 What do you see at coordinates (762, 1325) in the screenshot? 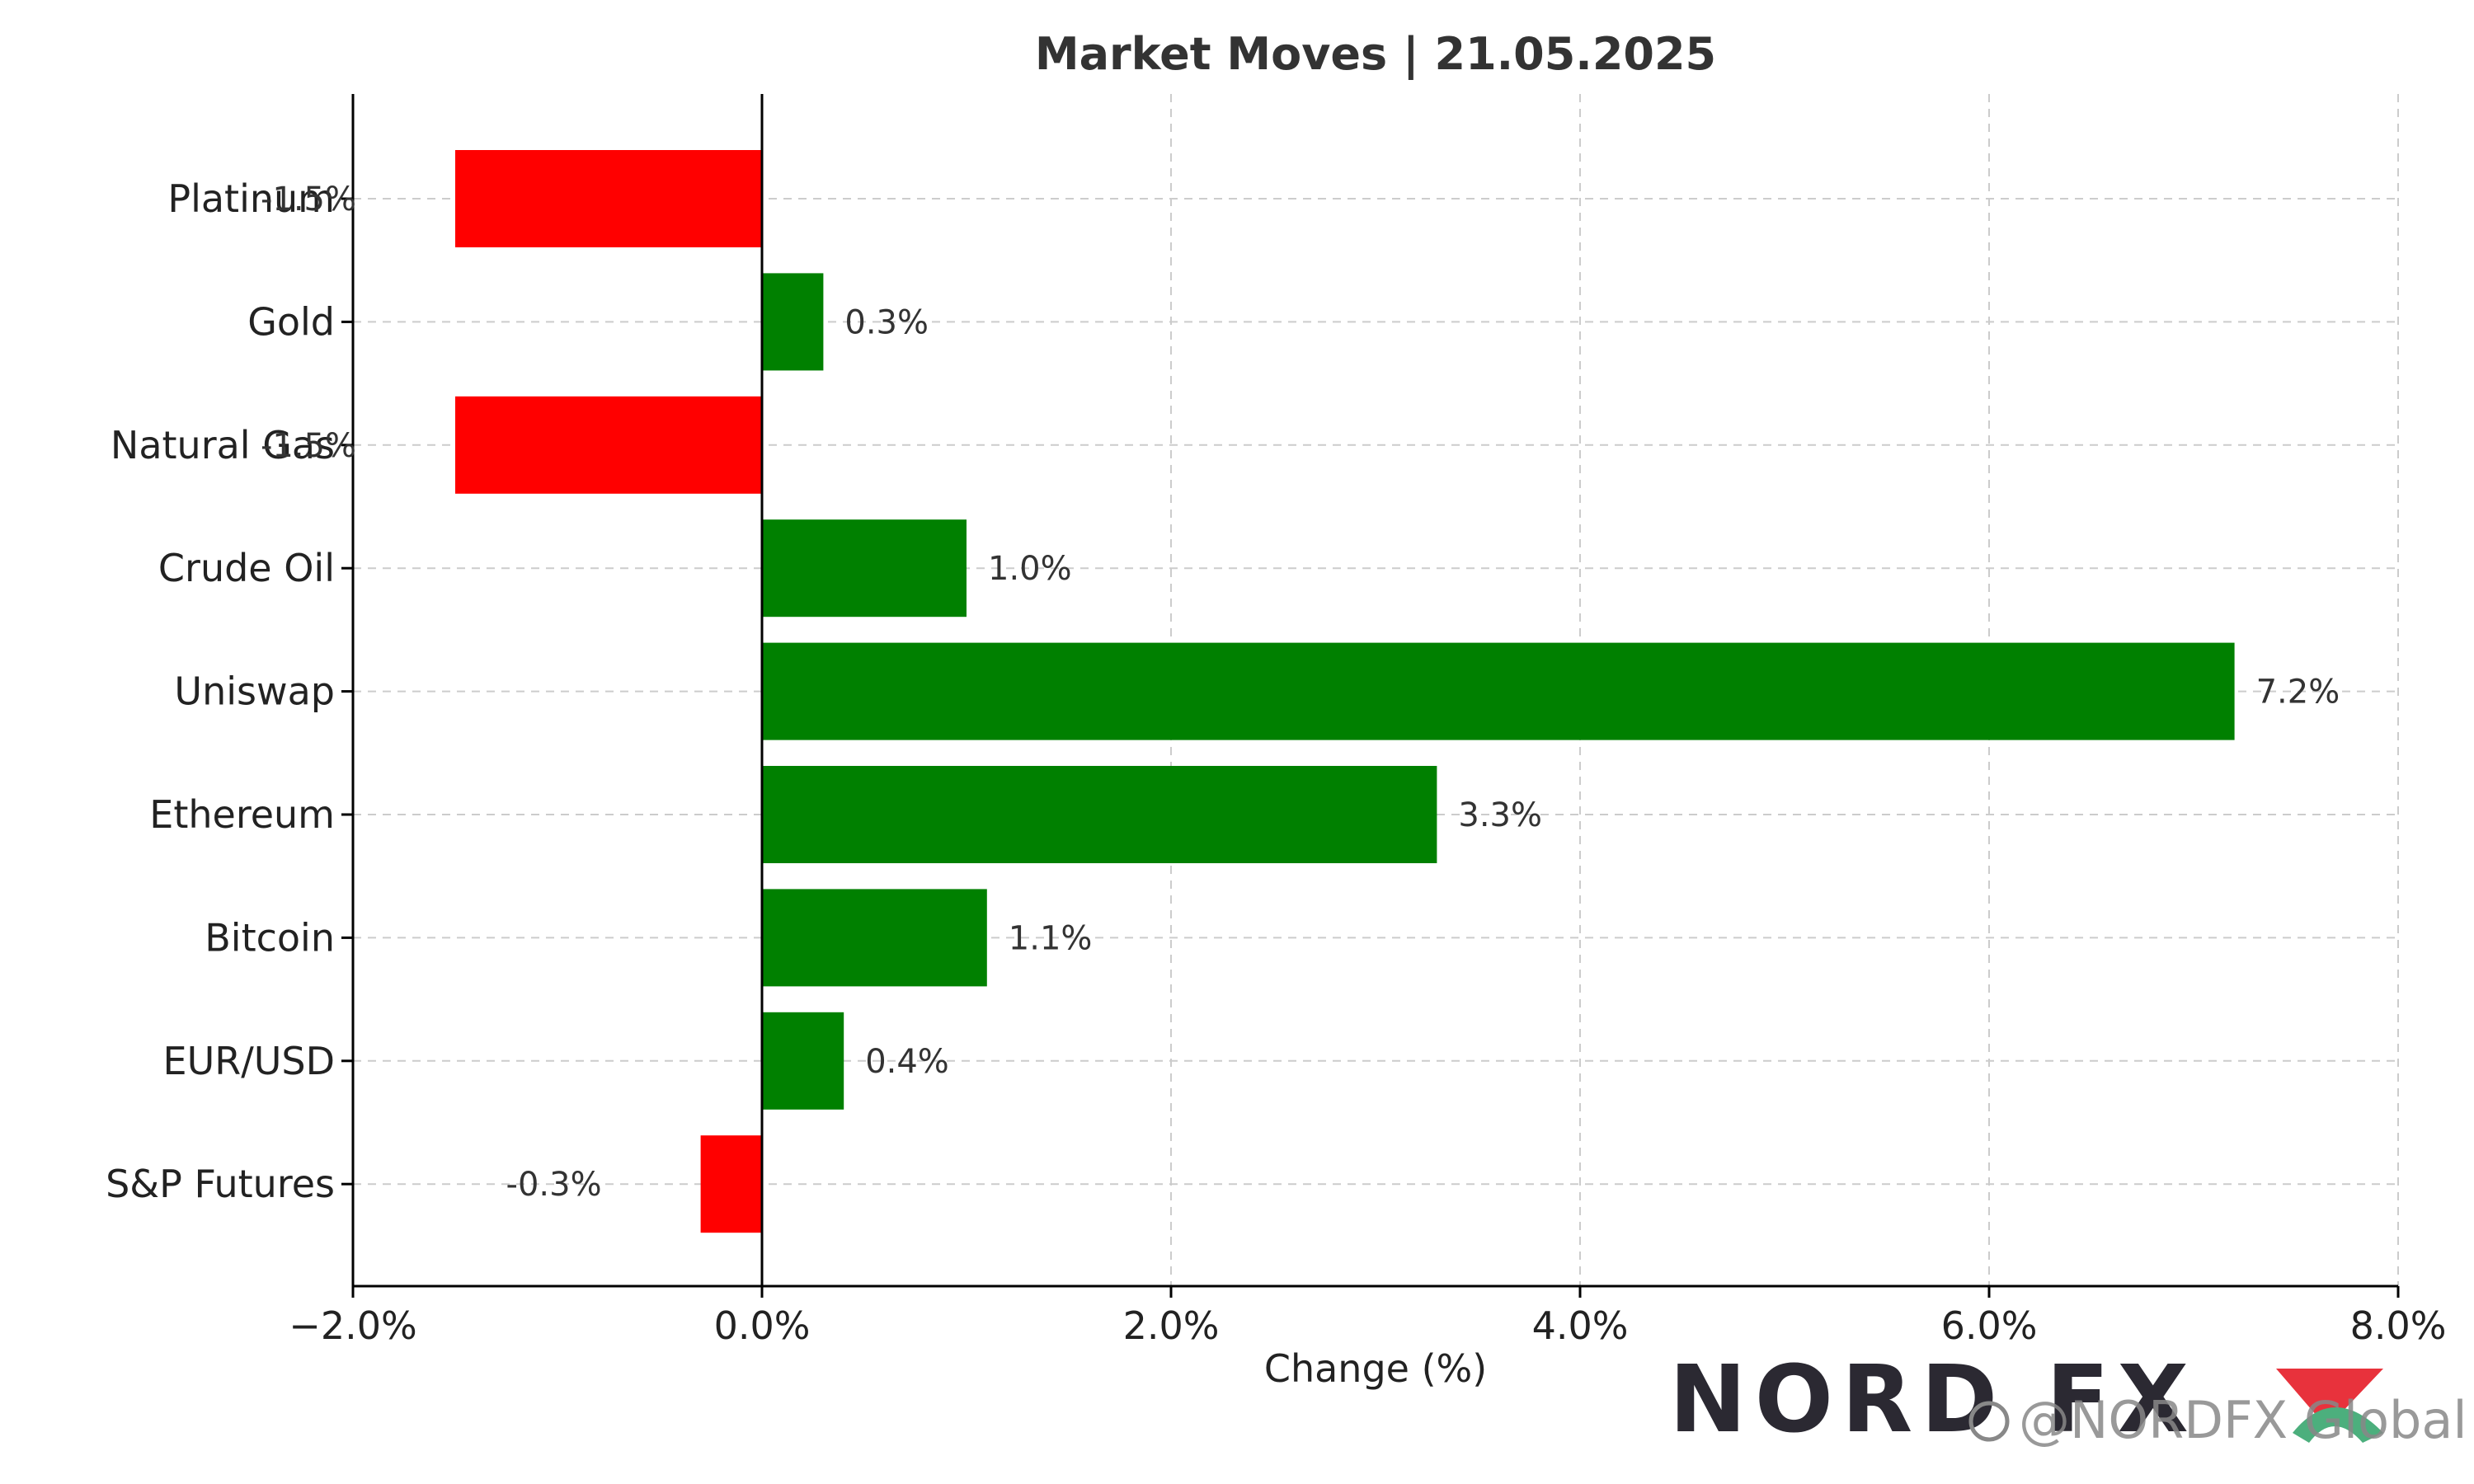
I see `x-tick-label-1: 0.0%` at bounding box center [762, 1325].